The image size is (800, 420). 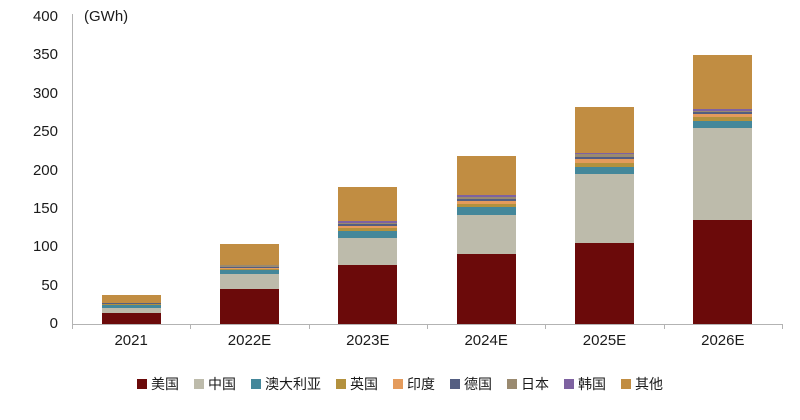 I want to click on segment-美国-2021, so click(x=131, y=318).